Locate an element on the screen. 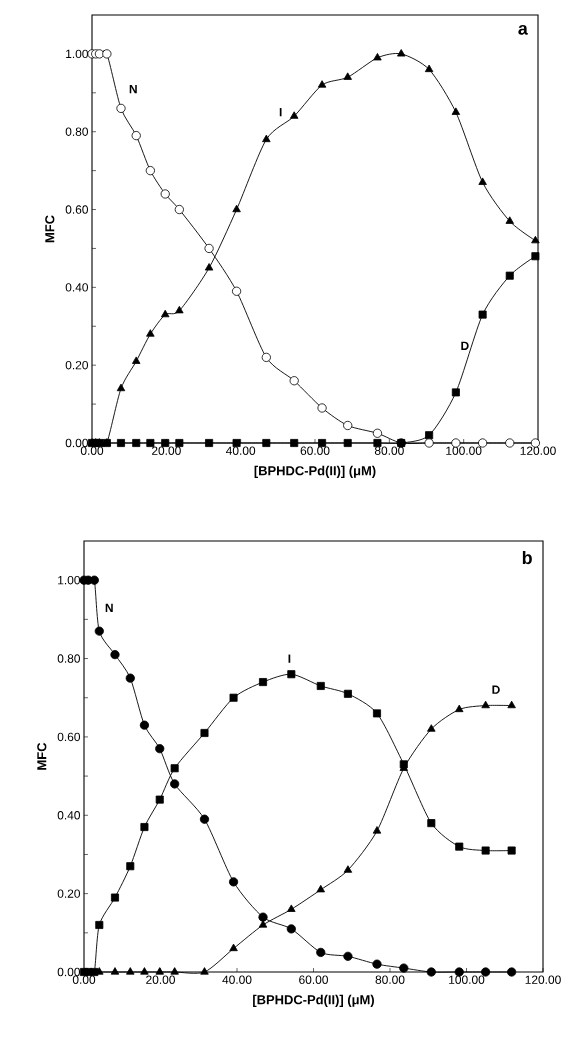  annotation: a is located at coordinates (523, 29).